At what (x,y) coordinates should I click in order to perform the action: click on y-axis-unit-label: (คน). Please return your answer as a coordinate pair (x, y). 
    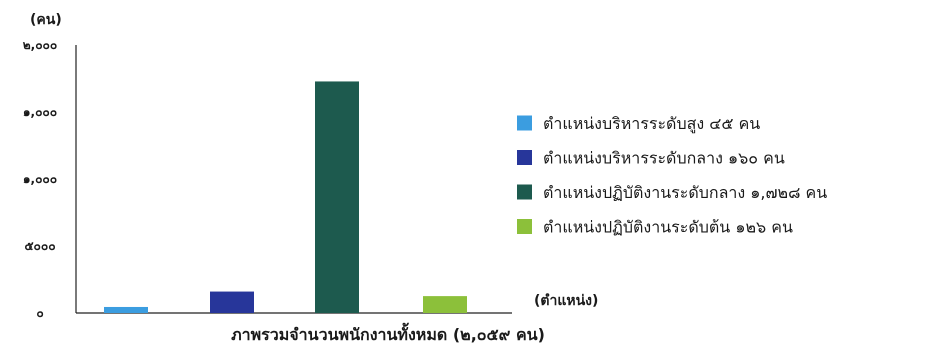
    Looking at the image, I should click on (46, 20).